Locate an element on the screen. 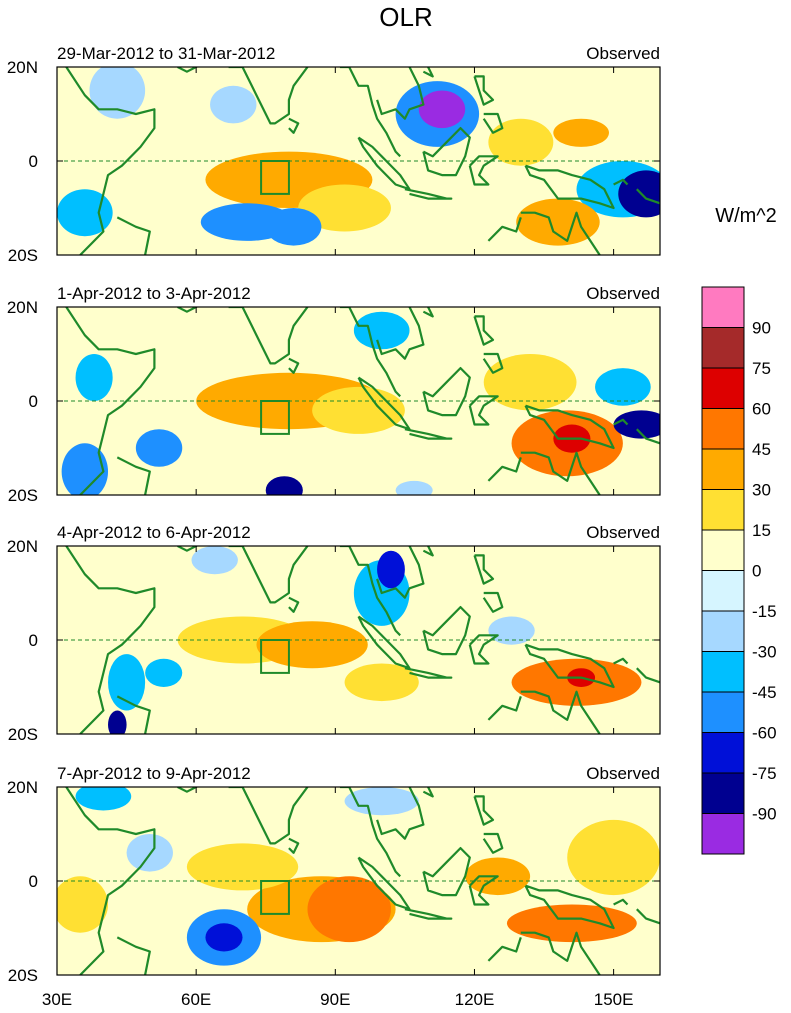  longitude-axis: 30E 60E 90E 120E 150E is located at coordinates (338, 999).